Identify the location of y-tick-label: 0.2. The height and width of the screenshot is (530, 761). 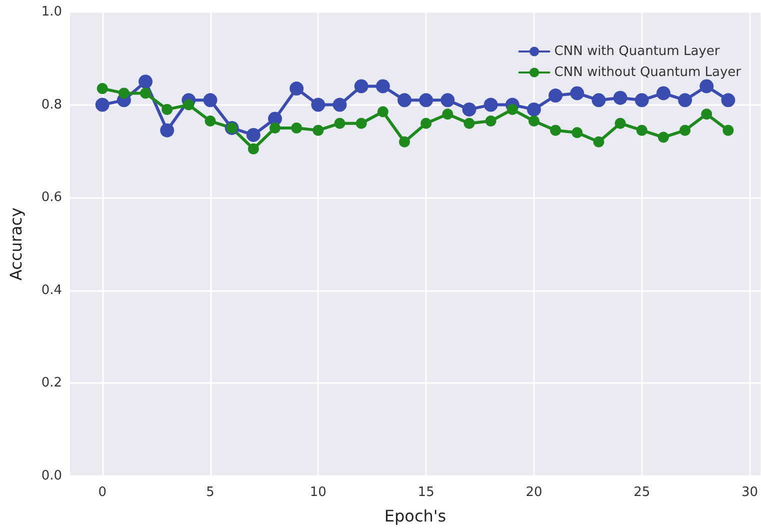
(51, 383).